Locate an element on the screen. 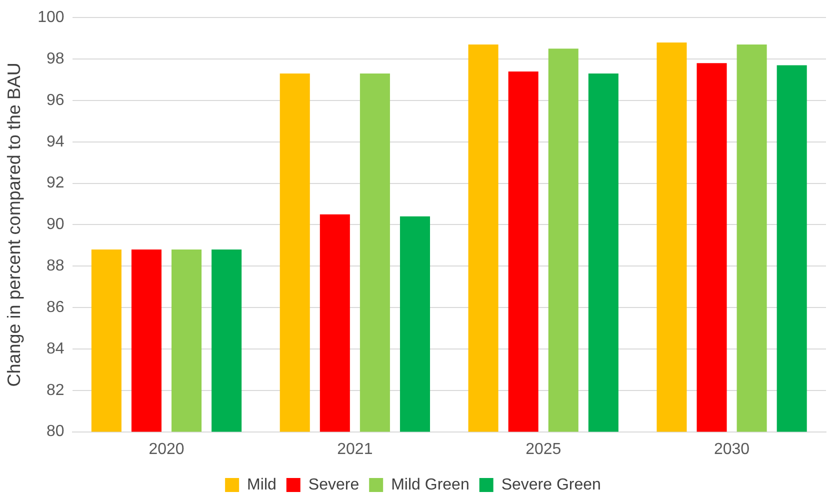 This screenshot has height=503, width=836. legend-label: Mild Green is located at coordinates (430, 485).